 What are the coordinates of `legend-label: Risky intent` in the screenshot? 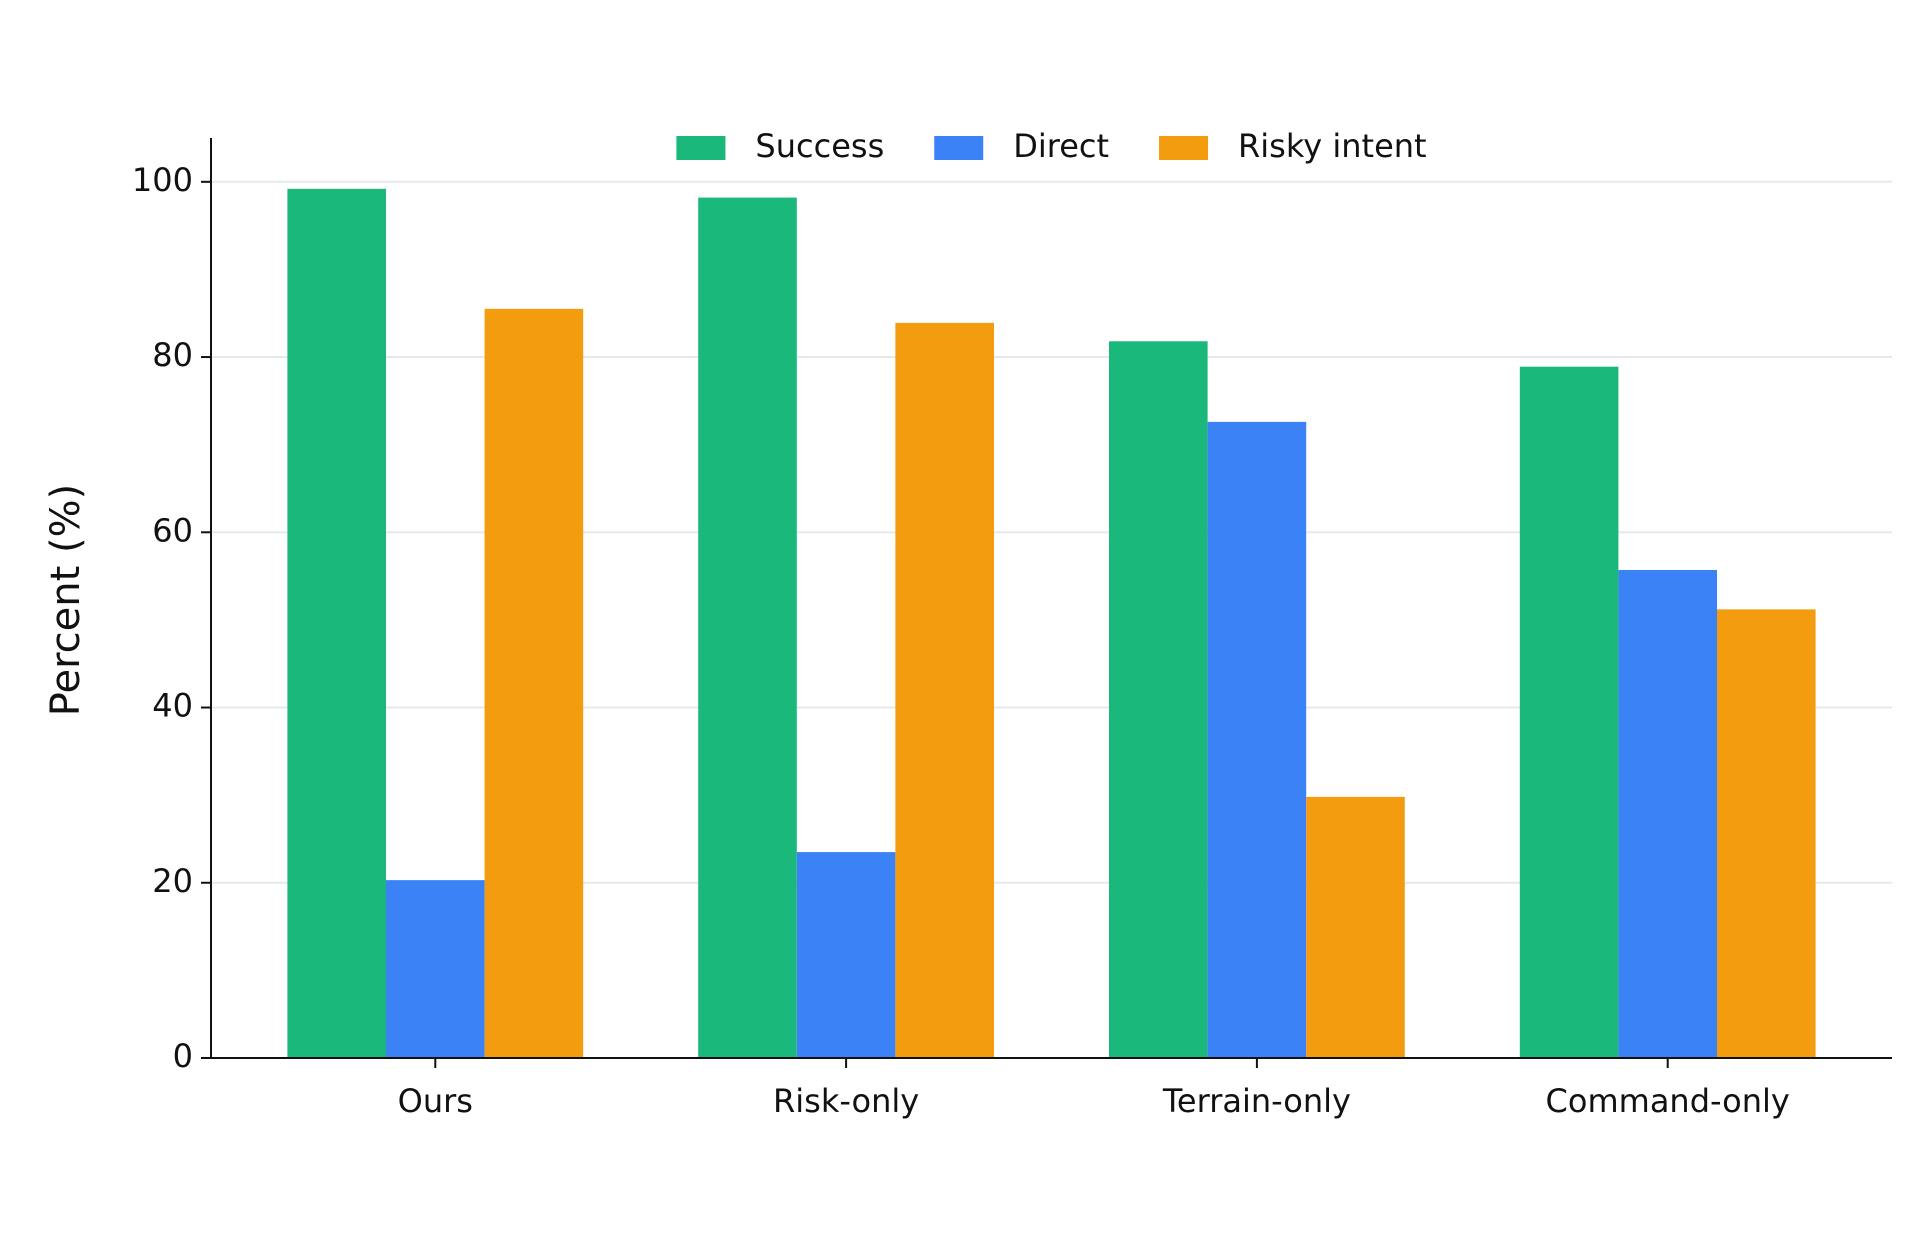 It's located at (1332, 146).